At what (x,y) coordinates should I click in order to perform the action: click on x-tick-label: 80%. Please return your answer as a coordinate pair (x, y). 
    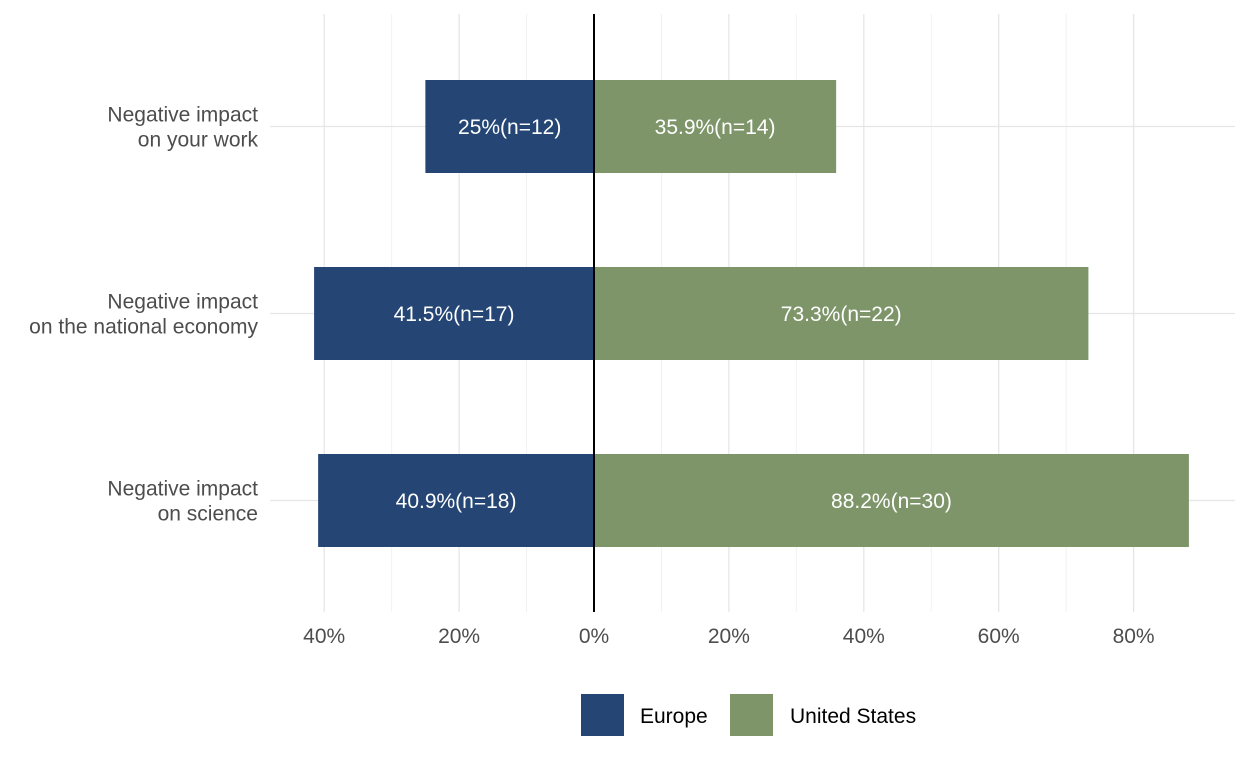
    Looking at the image, I should click on (1134, 636).